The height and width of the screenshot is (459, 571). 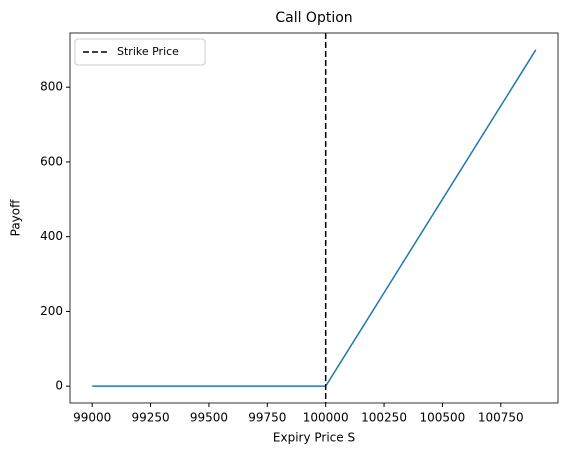 I want to click on y-tick-label: 200, so click(x=51, y=311).